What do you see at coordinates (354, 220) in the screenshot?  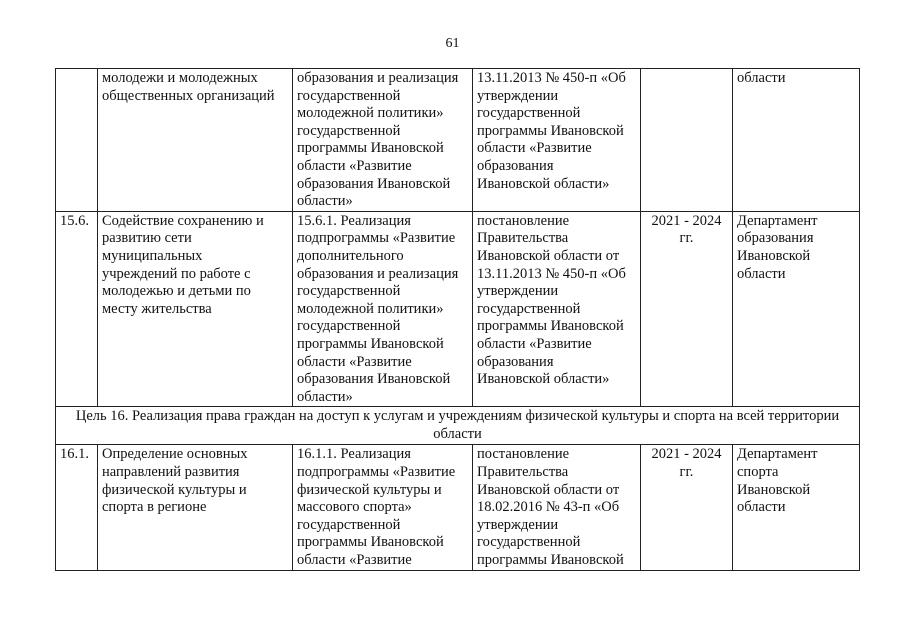 I see `action-cell-line: 15.6.1. Реализация` at bounding box center [354, 220].